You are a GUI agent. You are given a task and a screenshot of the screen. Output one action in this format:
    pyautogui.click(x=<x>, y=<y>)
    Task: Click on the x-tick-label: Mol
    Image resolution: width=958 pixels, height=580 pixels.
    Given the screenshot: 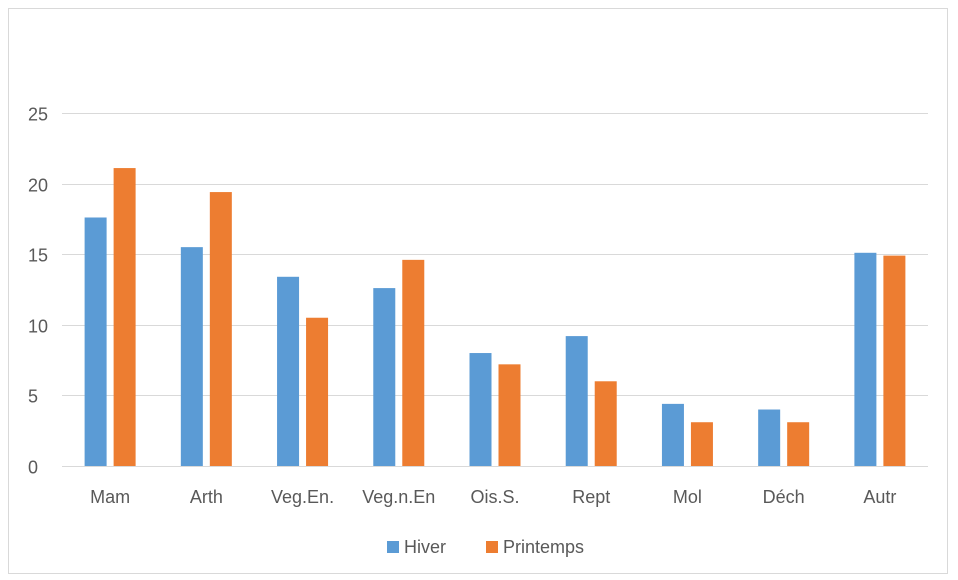 What is the action you would take?
    pyautogui.click(x=687, y=497)
    